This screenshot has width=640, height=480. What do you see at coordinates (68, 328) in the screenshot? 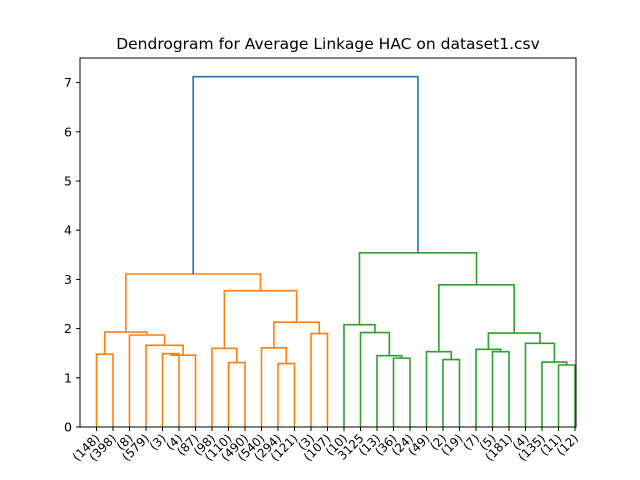
I see `y-tick-label: 2` at bounding box center [68, 328].